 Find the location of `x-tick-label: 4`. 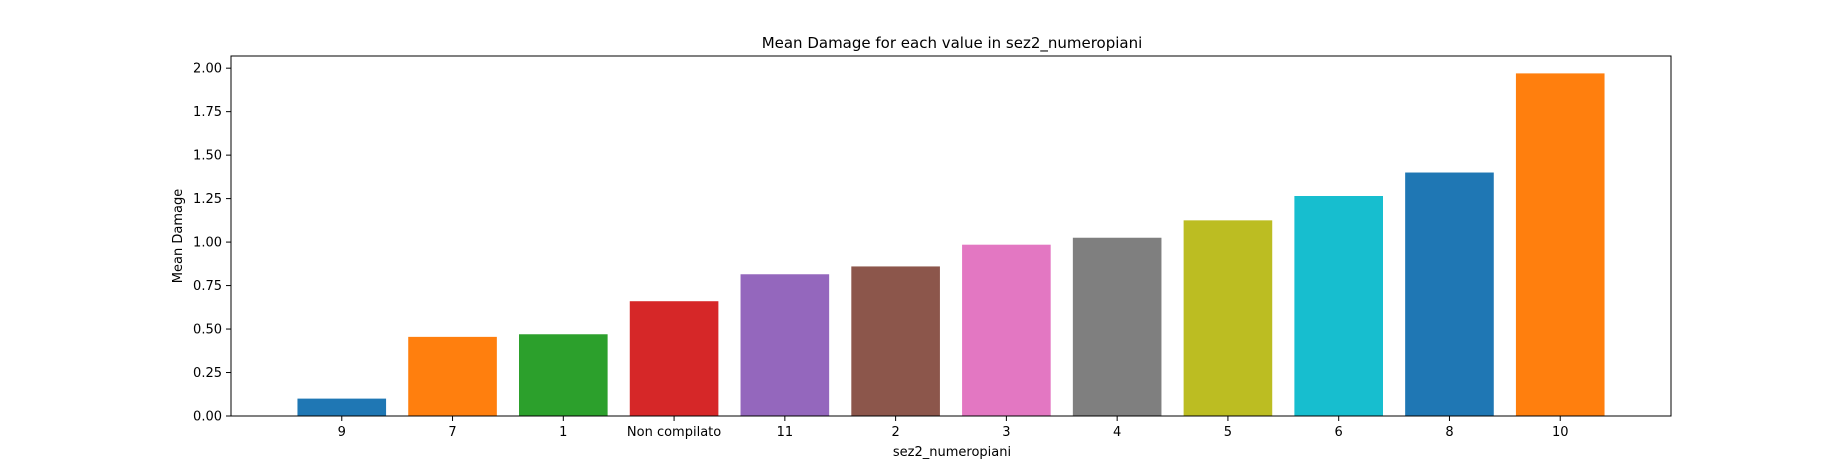

x-tick-label: 4 is located at coordinates (1117, 432).